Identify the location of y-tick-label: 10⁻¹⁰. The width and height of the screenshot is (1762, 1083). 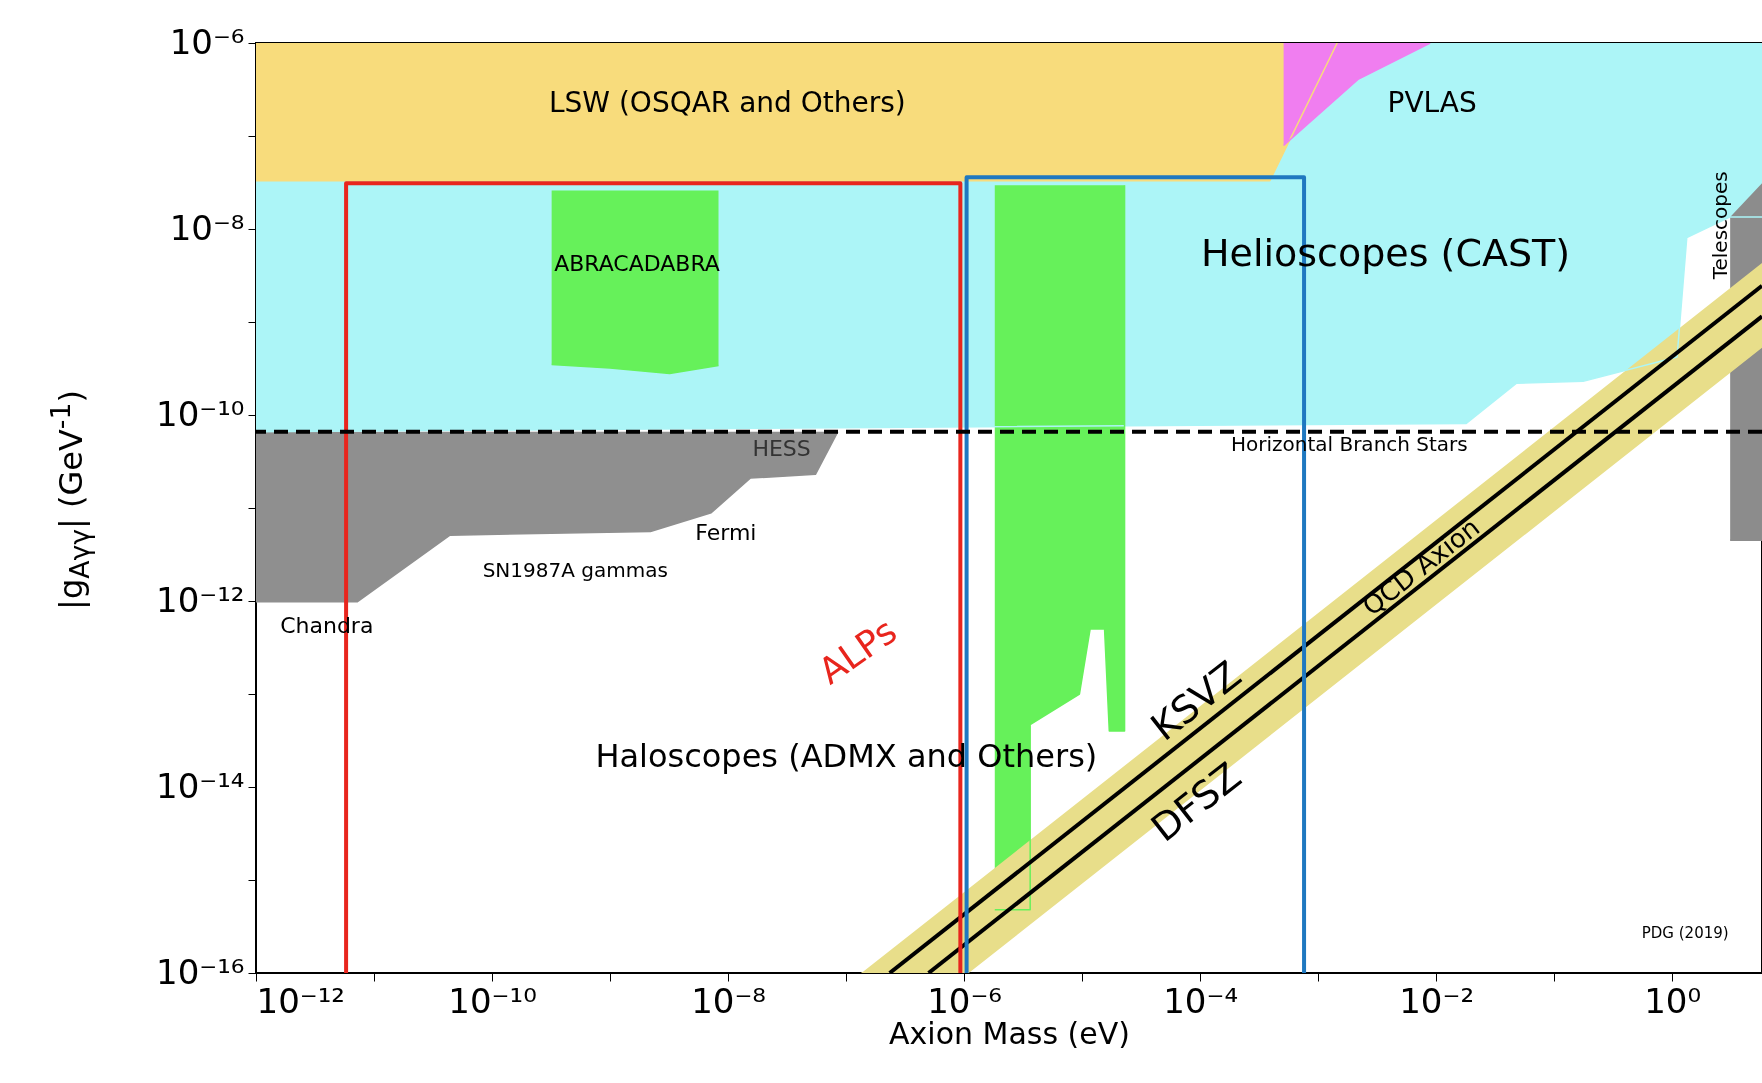
(200, 413).